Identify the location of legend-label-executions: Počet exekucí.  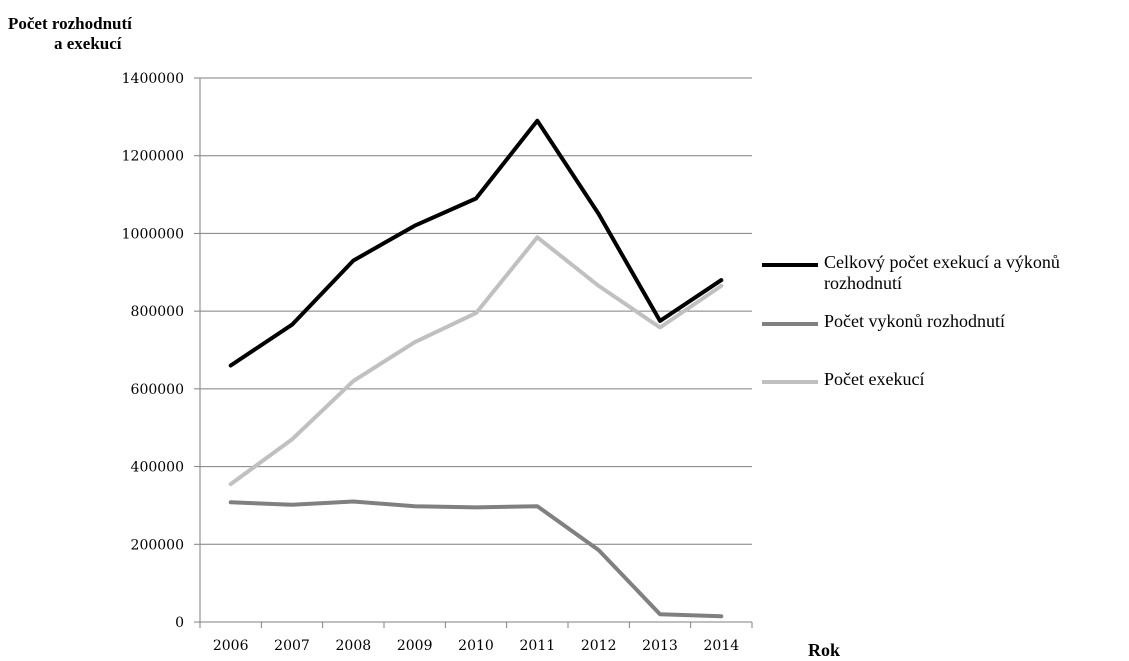
(874, 379).